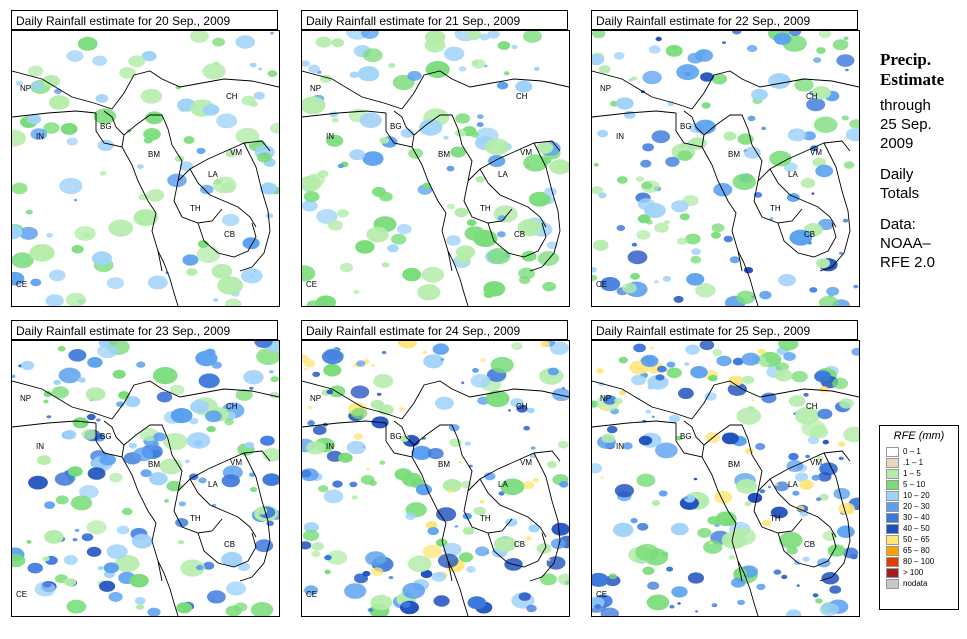 The width and height of the screenshot is (967, 639). What do you see at coordinates (396, 436) in the screenshot?
I see `country-label-bg: BG` at bounding box center [396, 436].